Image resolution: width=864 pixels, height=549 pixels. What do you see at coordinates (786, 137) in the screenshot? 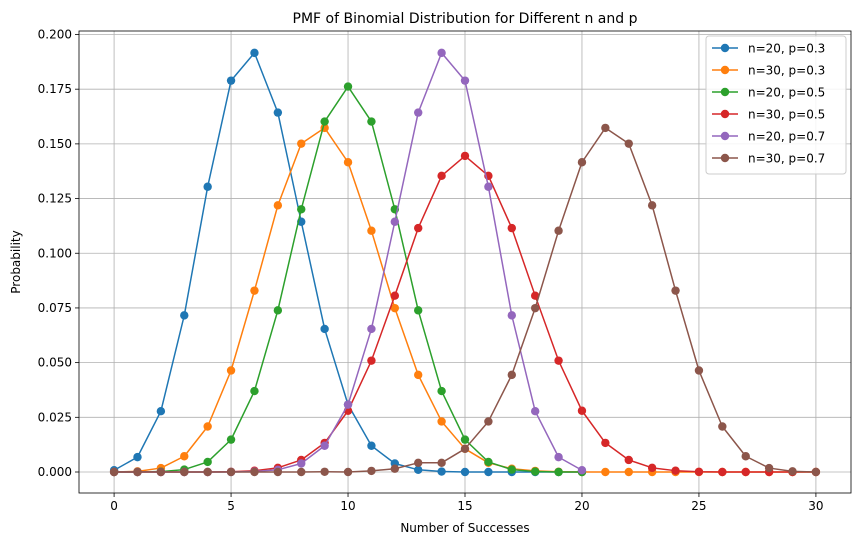
I see `legend-label: n=20, p=0.7` at bounding box center [786, 137].